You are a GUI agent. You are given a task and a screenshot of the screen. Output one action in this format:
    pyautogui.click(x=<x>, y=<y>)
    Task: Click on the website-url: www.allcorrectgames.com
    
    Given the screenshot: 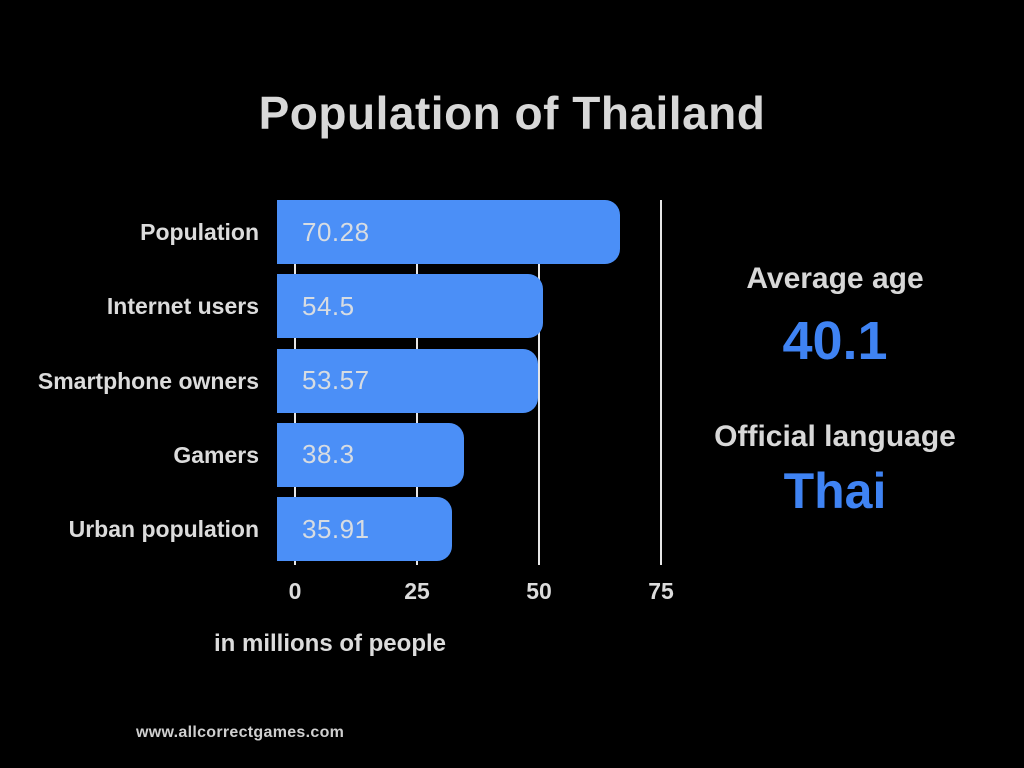 What is the action you would take?
    pyautogui.click(x=240, y=732)
    